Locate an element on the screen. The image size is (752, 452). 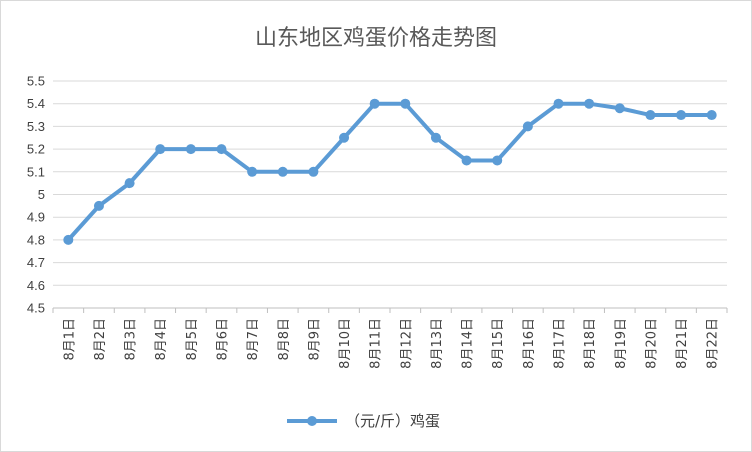
x-tick-label: 8月6日 is located at coordinates (223, 339).